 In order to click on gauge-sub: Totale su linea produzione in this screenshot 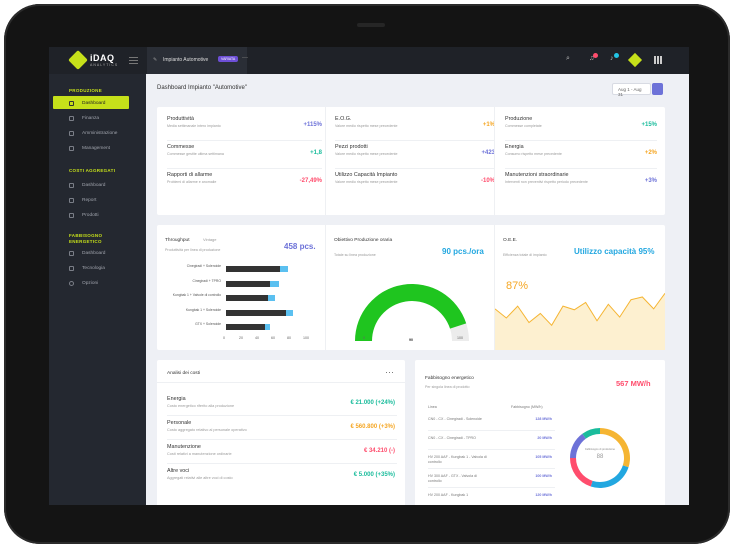, I will do `click(355, 255)`.